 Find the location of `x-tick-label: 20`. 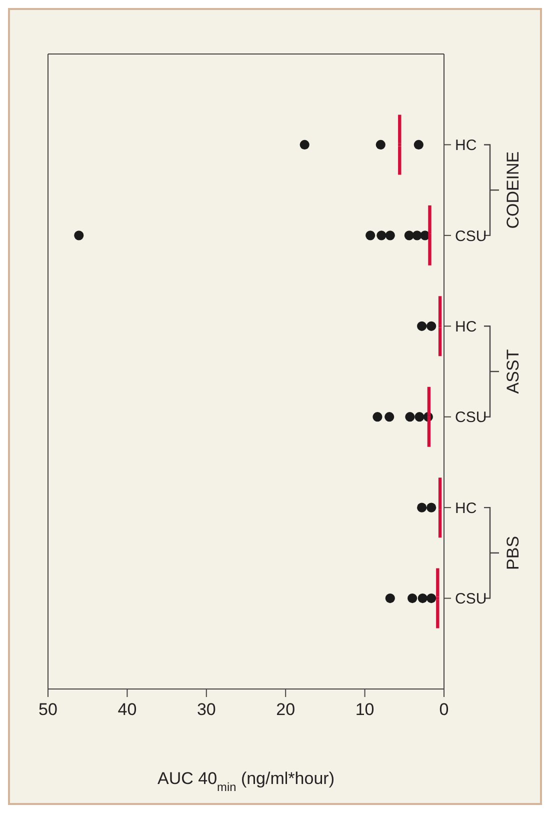

x-tick-label: 20 is located at coordinates (286, 710).